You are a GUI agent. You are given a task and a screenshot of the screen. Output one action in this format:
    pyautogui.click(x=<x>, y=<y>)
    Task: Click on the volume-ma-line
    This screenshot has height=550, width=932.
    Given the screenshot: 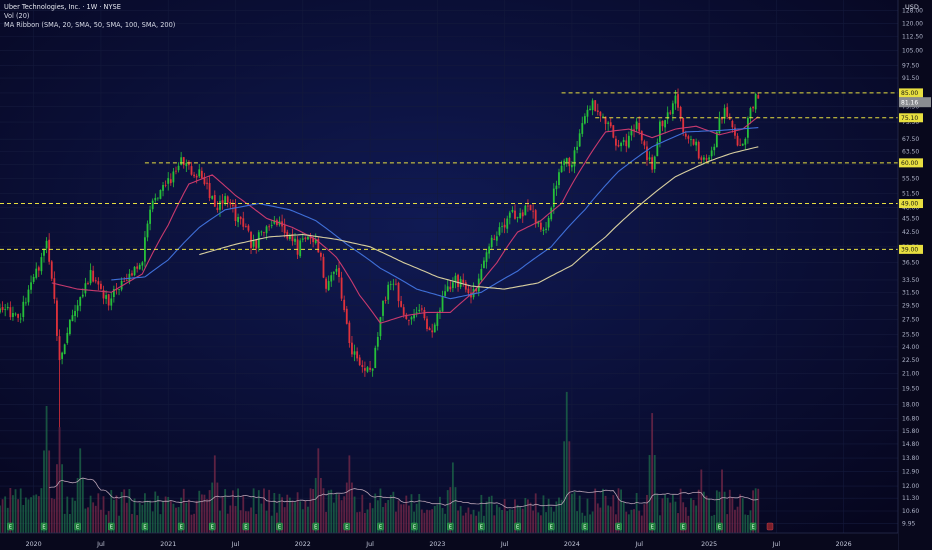 What is the action you would take?
    pyautogui.click(x=404, y=493)
    